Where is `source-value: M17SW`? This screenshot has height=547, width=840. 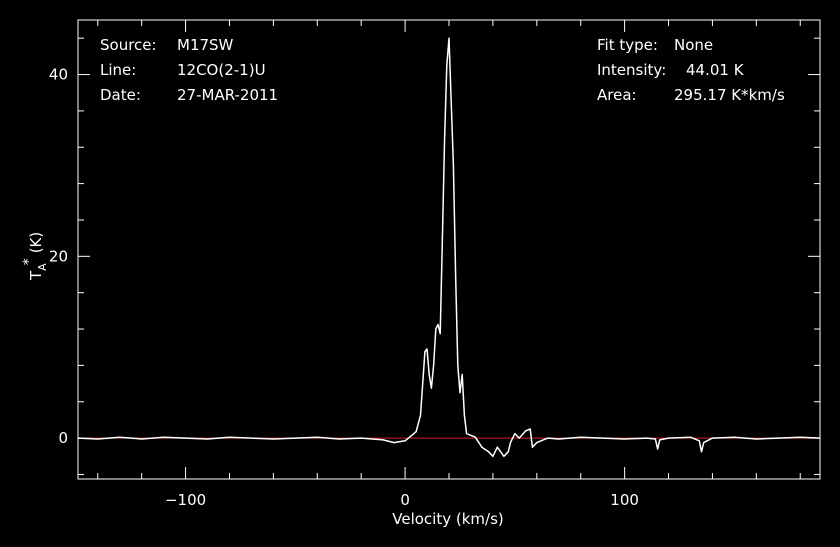 source-value: M17SW is located at coordinates (205, 45).